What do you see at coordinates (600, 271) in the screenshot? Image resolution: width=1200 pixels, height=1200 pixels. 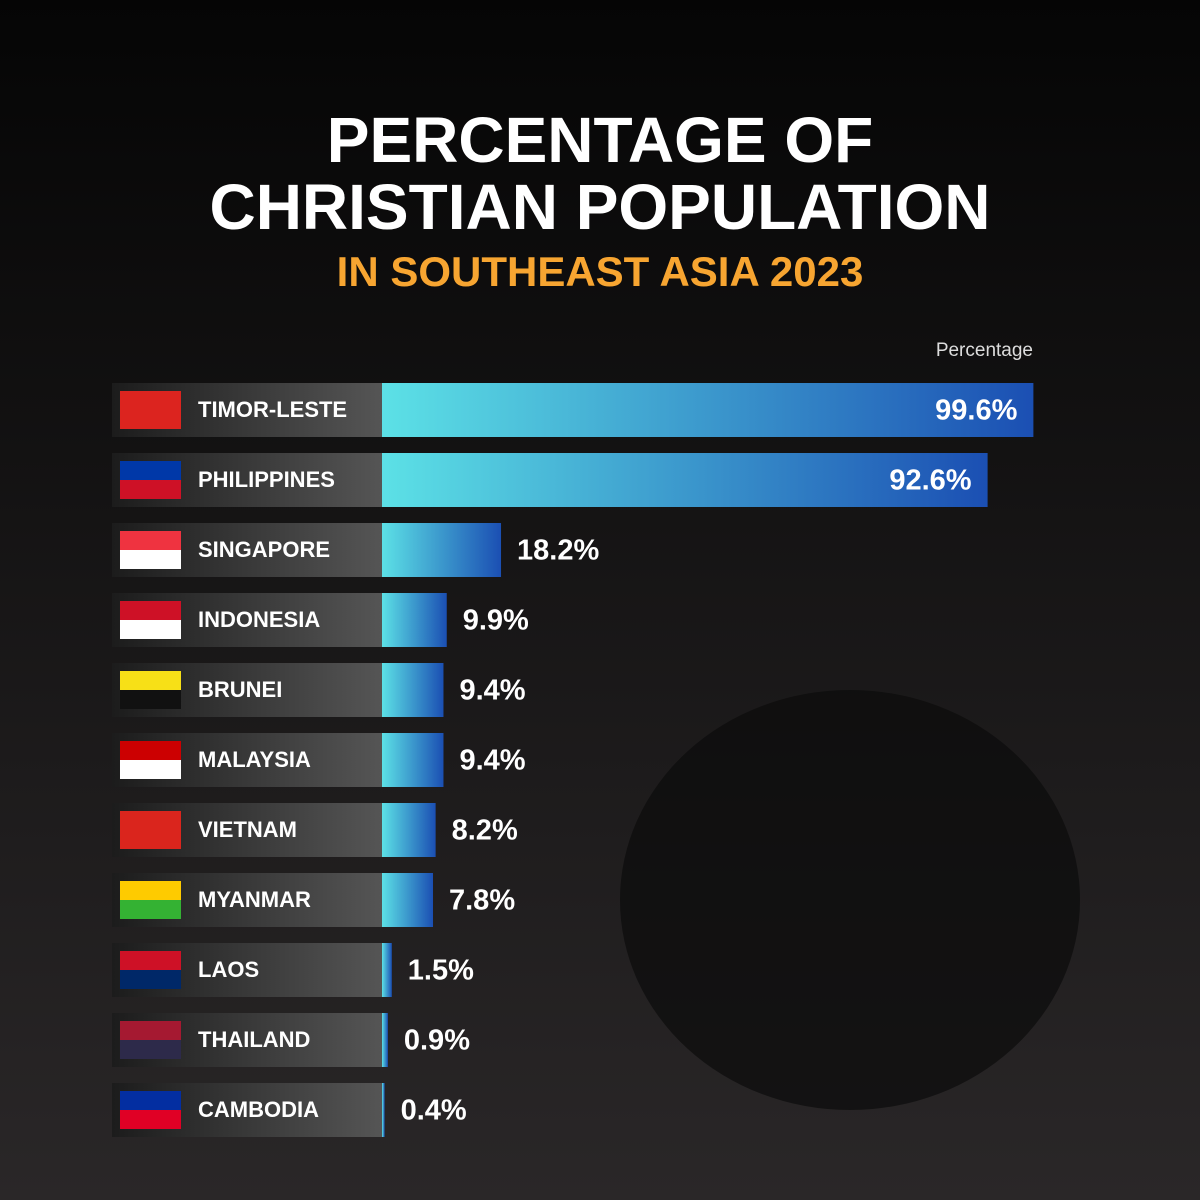 I see `chart-subtitle: IN SOUTHEAST ASIA 2023` at bounding box center [600, 271].